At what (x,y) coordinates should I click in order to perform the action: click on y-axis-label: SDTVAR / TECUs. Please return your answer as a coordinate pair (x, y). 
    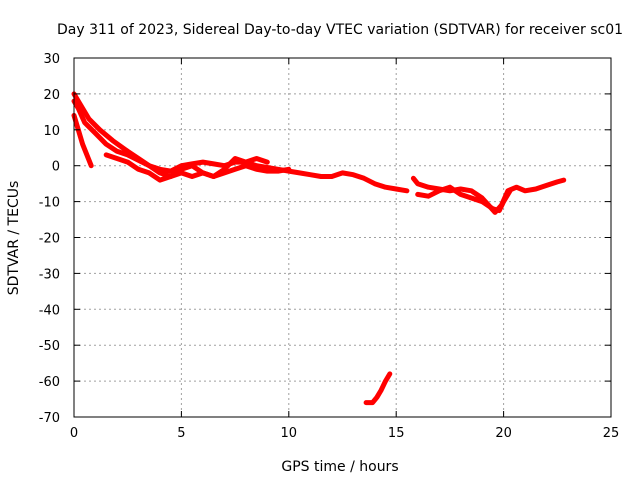
    Looking at the image, I should click on (14, 238).